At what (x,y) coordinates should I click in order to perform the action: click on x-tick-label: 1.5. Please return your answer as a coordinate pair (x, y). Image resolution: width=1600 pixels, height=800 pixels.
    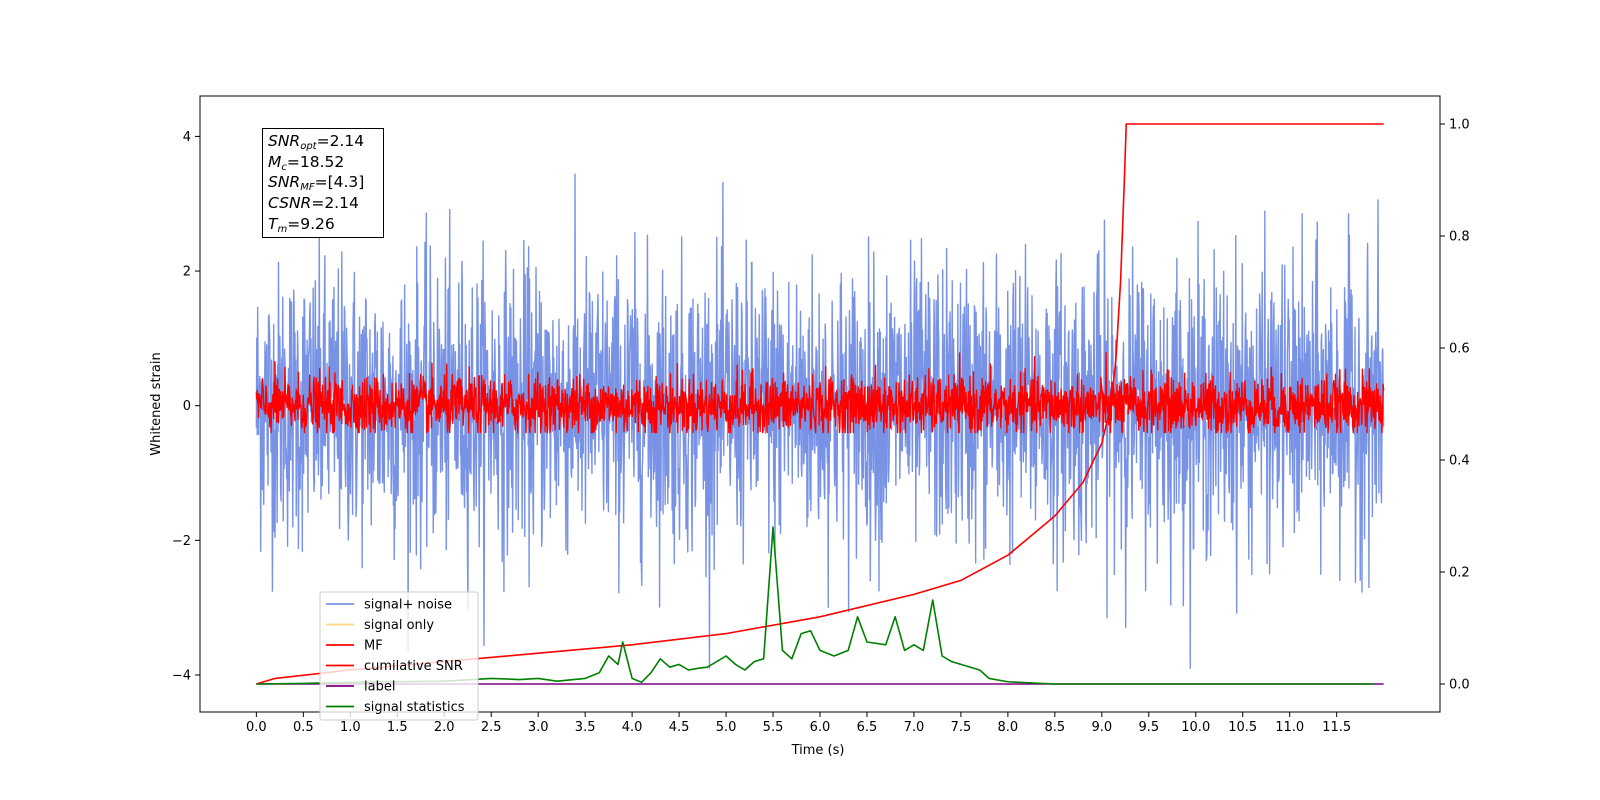
    Looking at the image, I should click on (397, 727).